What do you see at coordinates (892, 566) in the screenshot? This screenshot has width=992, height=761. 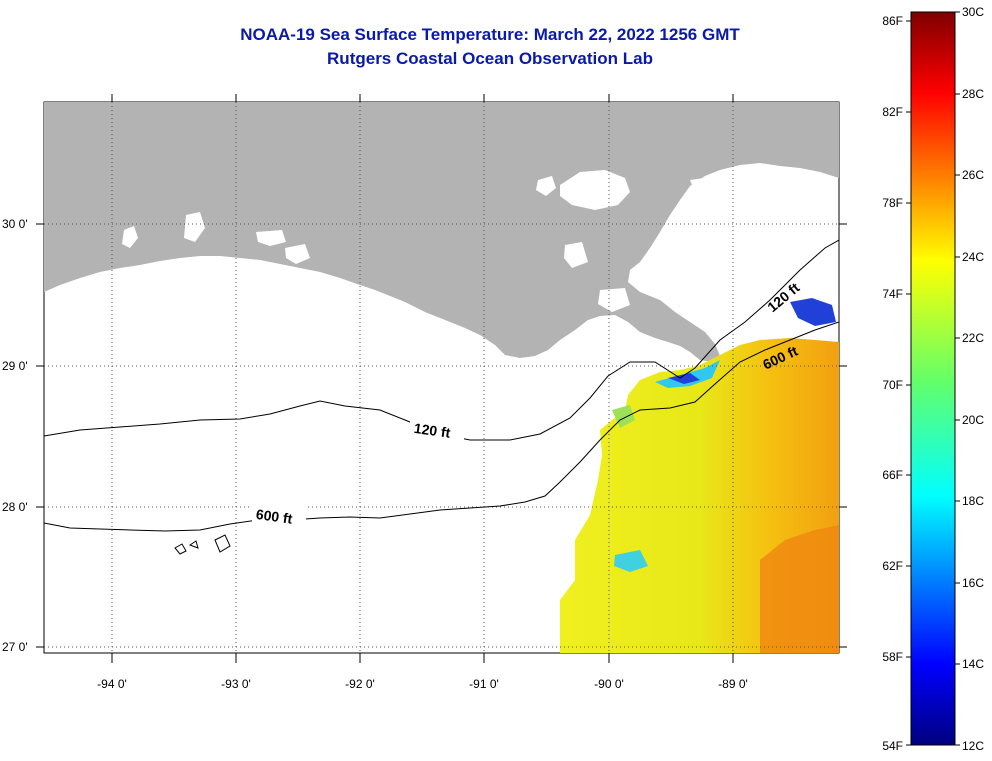 I see `colorbar-label-f: 62F` at bounding box center [892, 566].